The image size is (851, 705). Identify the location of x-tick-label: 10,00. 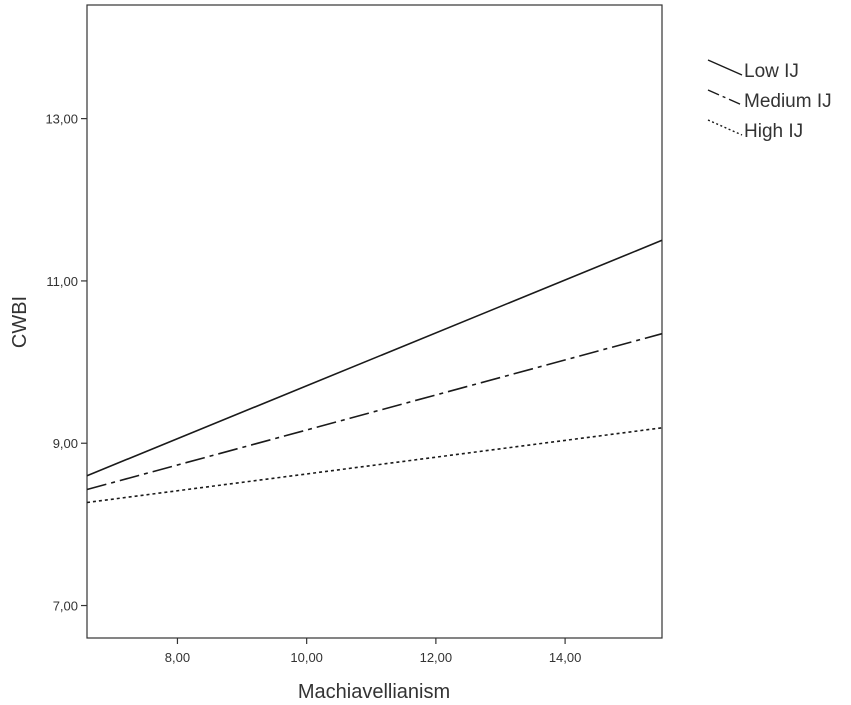
(306, 657).